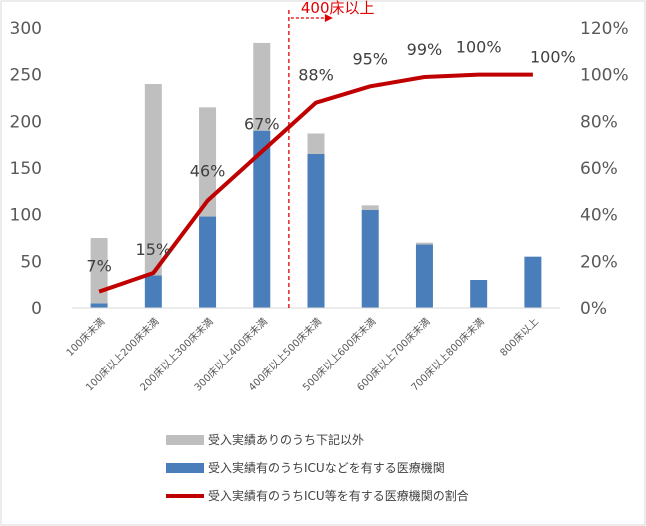 This screenshot has width=646, height=526. What do you see at coordinates (208, 171) in the screenshot?
I see `data-label: 46%` at bounding box center [208, 171].